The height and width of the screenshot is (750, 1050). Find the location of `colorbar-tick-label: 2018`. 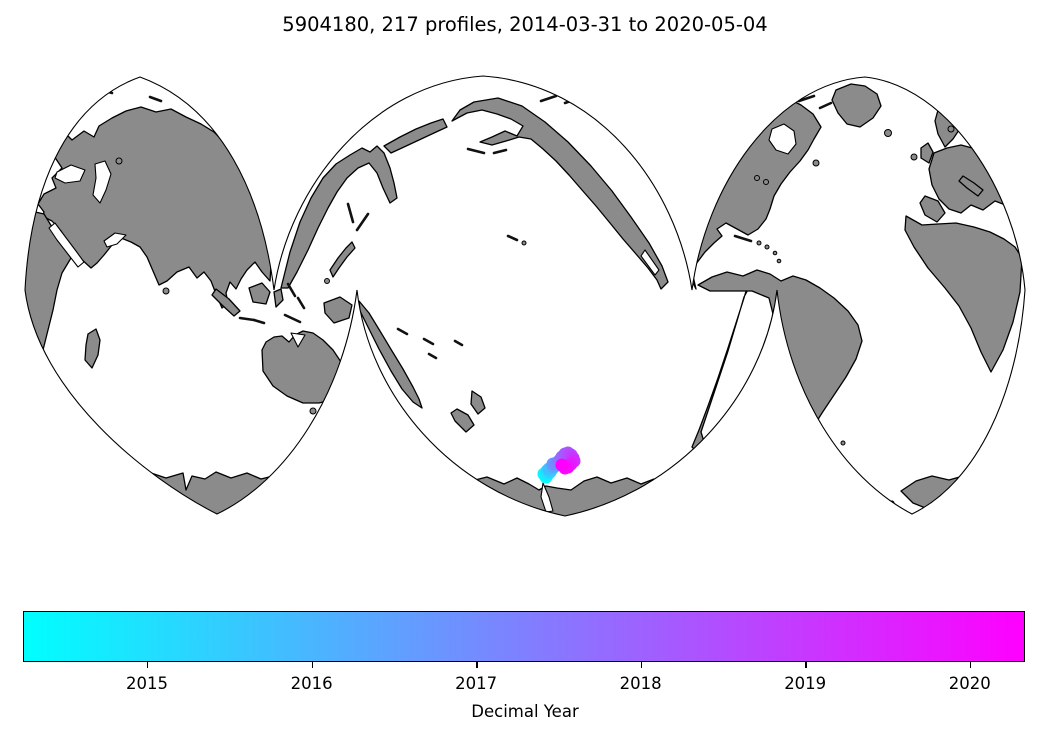

colorbar-tick-label: 2018 is located at coordinates (640, 683).